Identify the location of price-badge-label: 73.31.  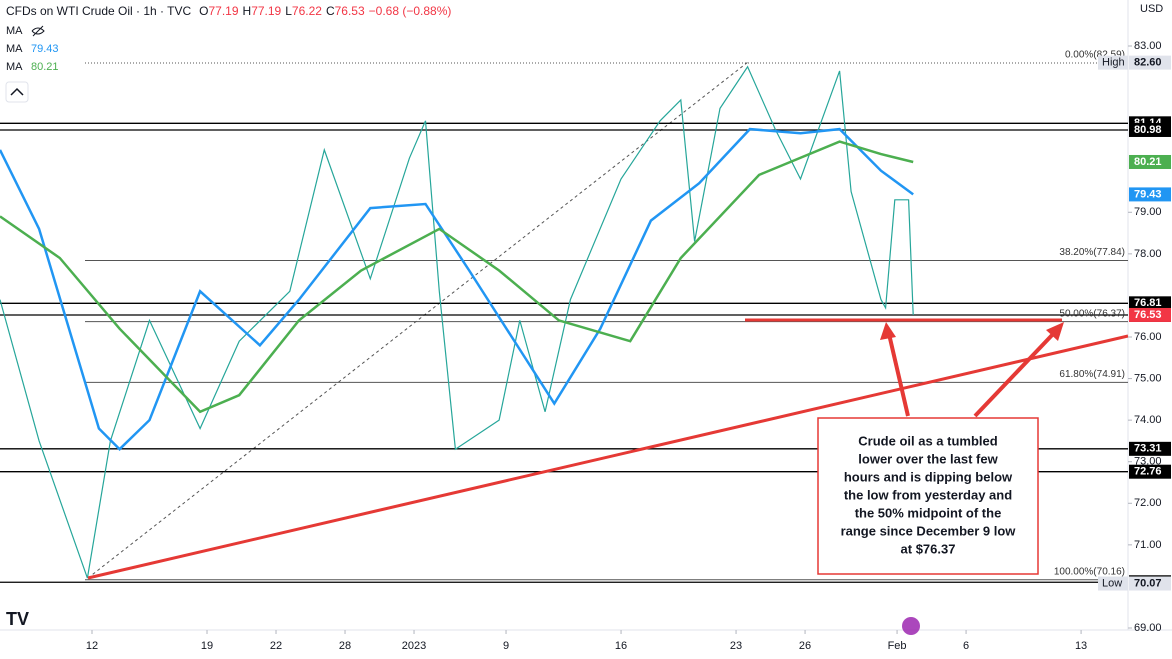
(1148, 449).